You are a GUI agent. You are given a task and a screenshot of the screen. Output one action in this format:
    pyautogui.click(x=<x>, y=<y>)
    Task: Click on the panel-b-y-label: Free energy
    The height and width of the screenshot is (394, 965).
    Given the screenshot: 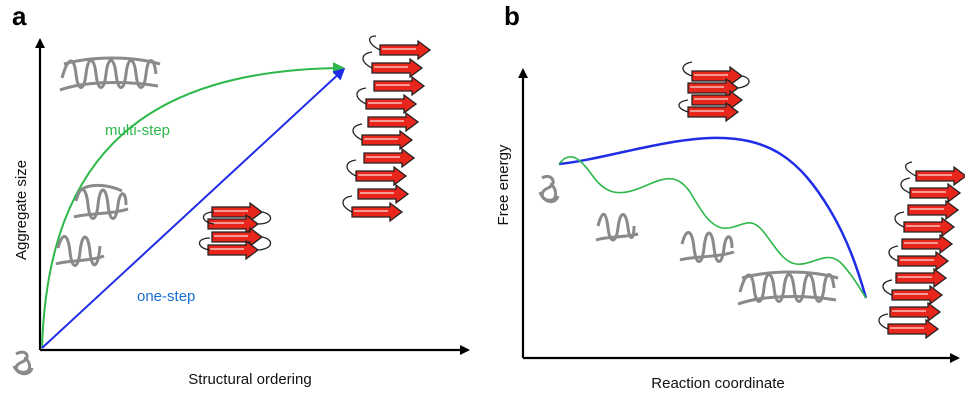 What is the action you would take?
    pyautogui.click(x=503, y=184)
    